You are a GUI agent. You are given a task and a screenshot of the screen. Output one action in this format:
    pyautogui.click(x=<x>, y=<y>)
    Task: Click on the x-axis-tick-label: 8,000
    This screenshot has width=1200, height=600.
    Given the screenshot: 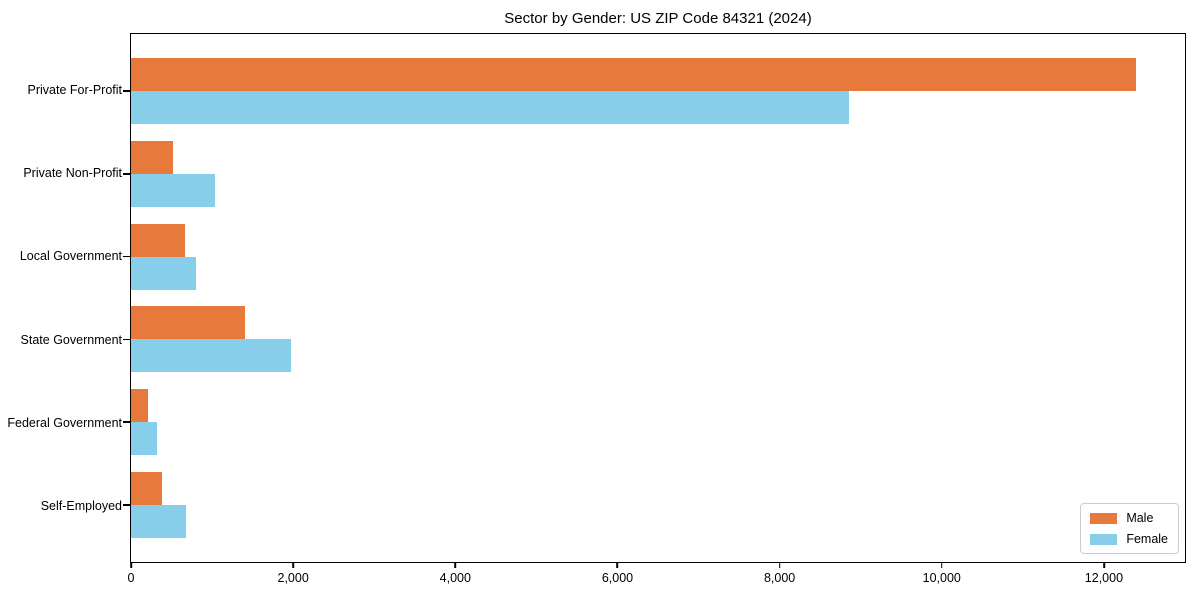 What is the action you would take?
    pyautogui.click(x=779, y=578)
    